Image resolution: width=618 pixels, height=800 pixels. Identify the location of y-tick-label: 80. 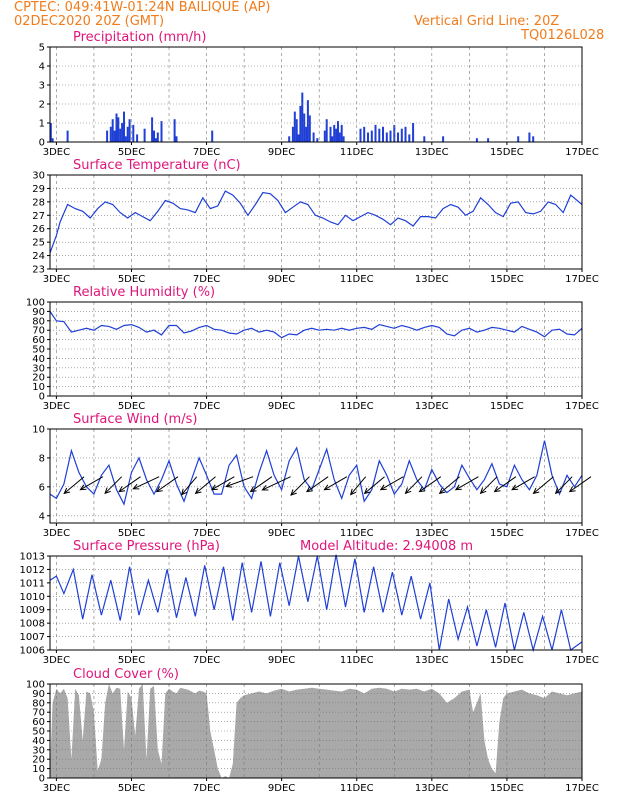
(38, 703).